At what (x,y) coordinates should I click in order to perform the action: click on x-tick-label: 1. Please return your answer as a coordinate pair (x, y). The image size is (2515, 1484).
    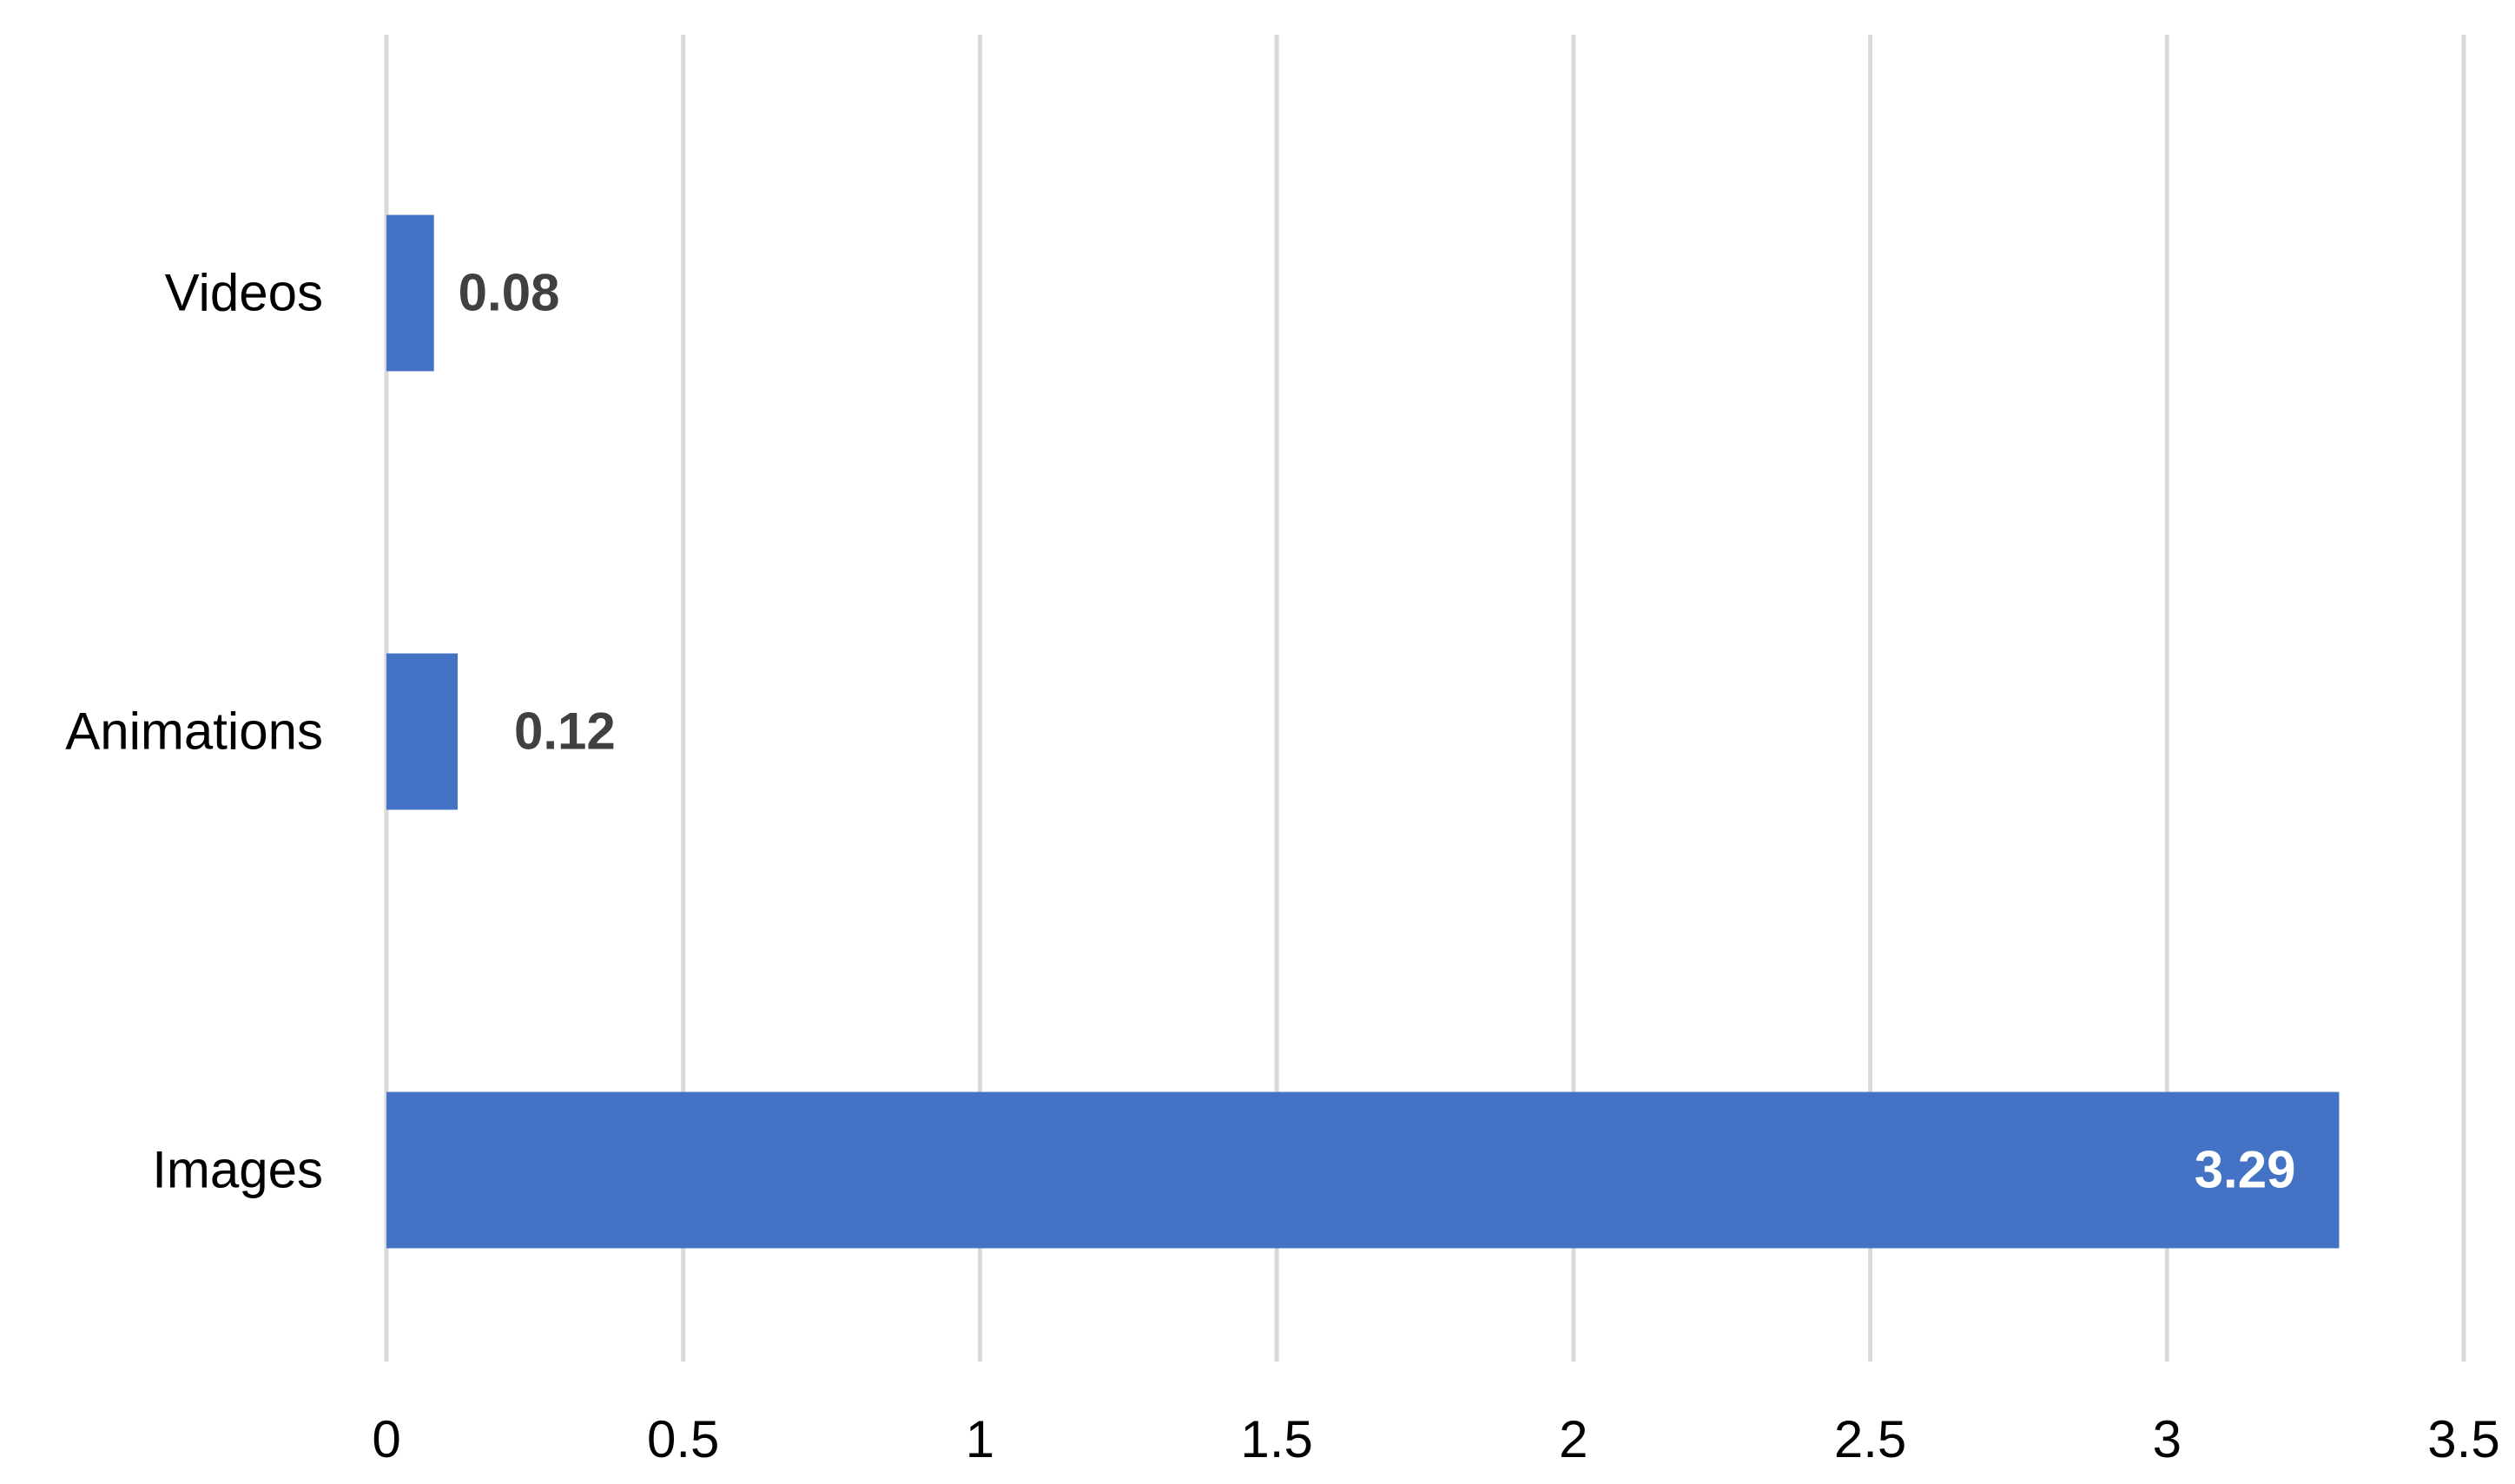
    Looking at the image, I should click on (980, 1439).